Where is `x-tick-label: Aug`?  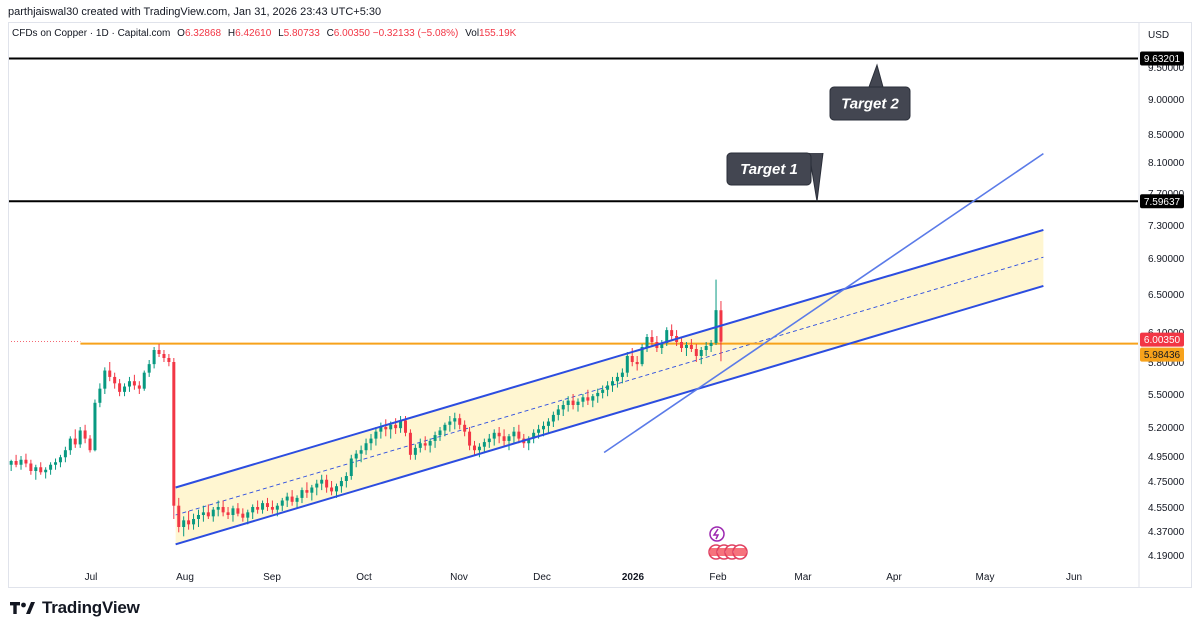
x-tick-label: Aug is located at coordinates (185, 577).